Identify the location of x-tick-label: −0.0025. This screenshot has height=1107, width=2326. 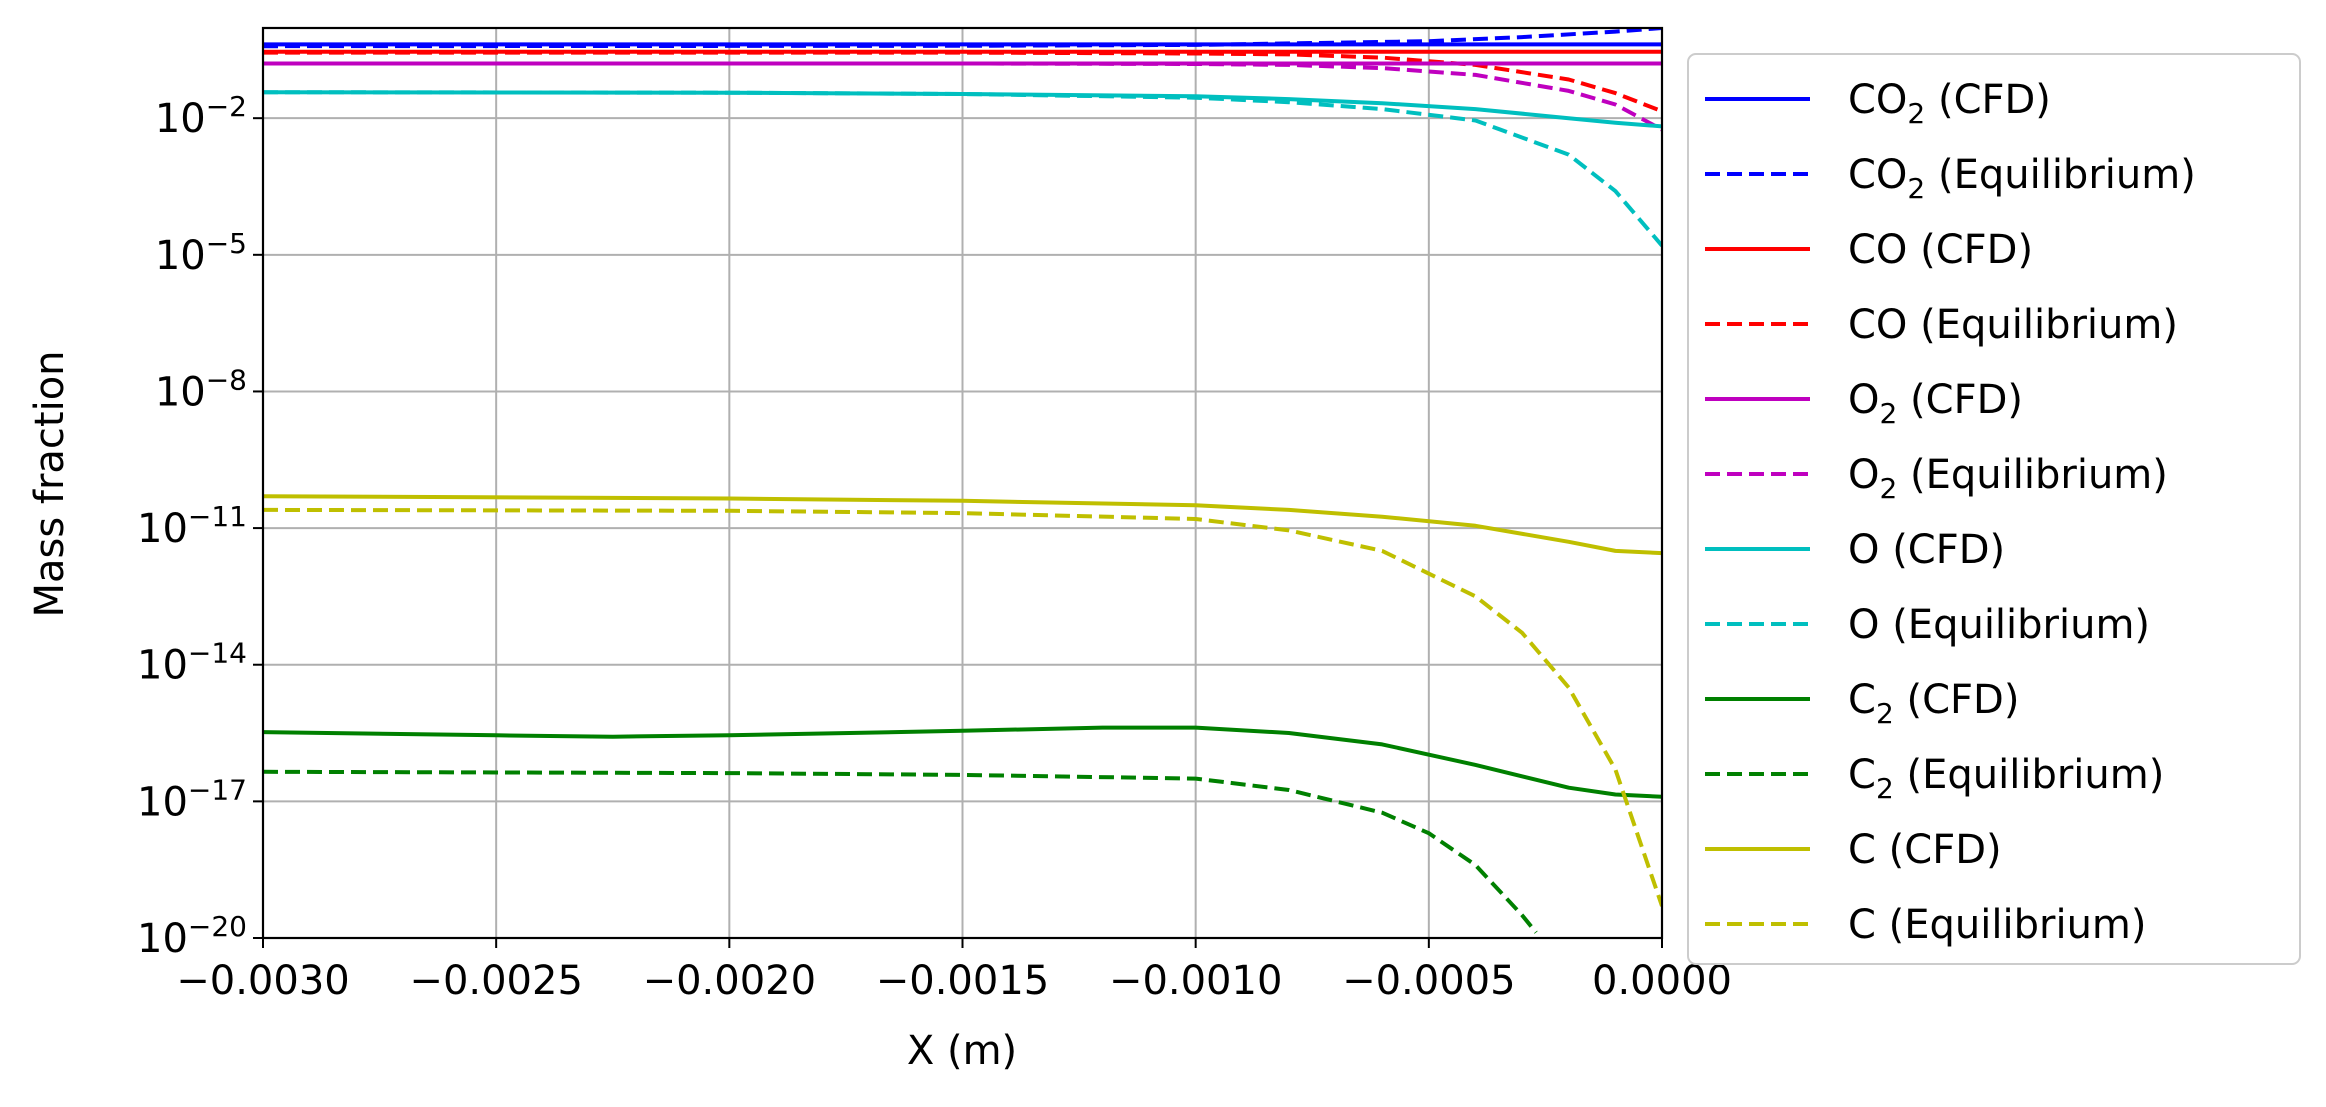
(495, 981).